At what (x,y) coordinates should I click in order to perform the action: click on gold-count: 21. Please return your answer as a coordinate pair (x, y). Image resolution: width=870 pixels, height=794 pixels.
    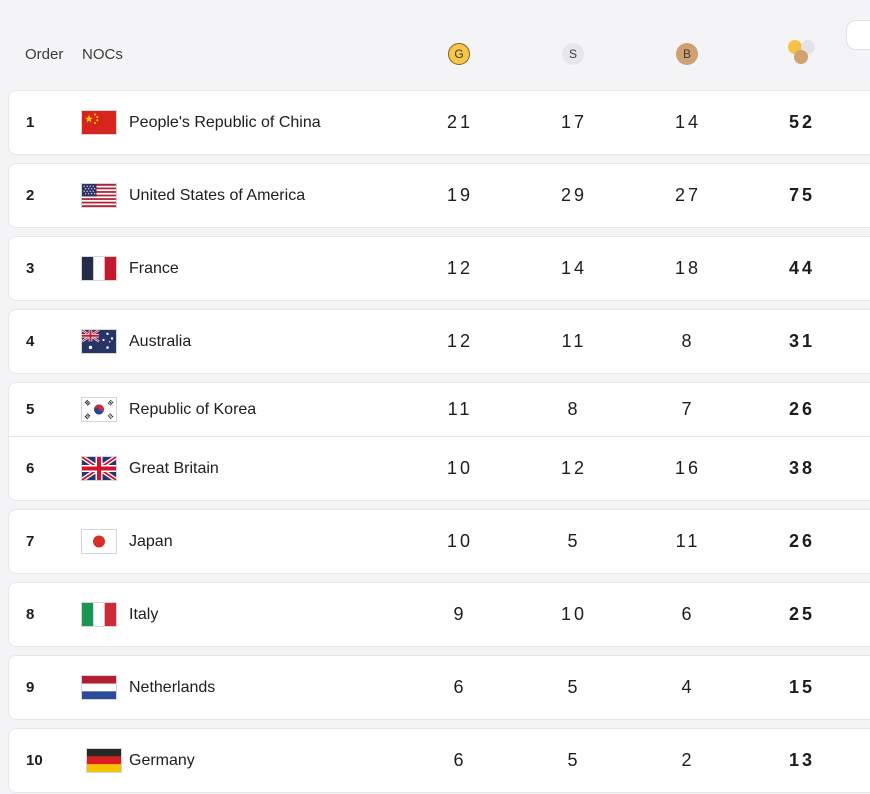
    Looking at the image, I should click on (460, 122).